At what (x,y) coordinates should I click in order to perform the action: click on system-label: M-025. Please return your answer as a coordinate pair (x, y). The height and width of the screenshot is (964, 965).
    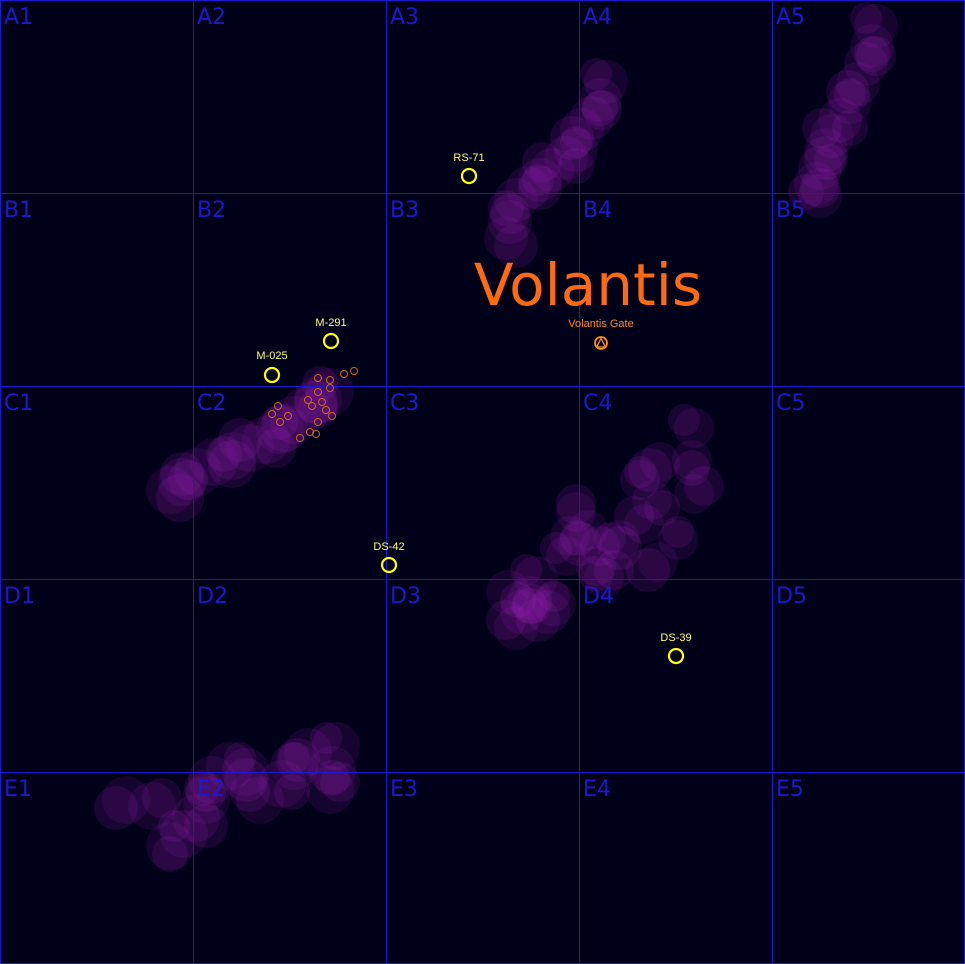
    Looking at the image, I should click on (271, 356).